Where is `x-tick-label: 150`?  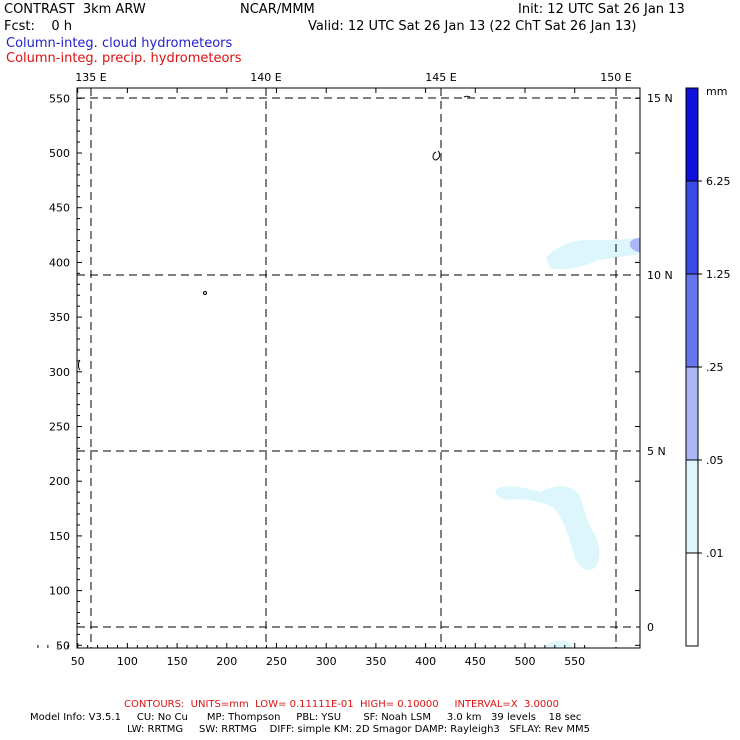 x-tick-label: 150 is located at coordinates (177, 661).